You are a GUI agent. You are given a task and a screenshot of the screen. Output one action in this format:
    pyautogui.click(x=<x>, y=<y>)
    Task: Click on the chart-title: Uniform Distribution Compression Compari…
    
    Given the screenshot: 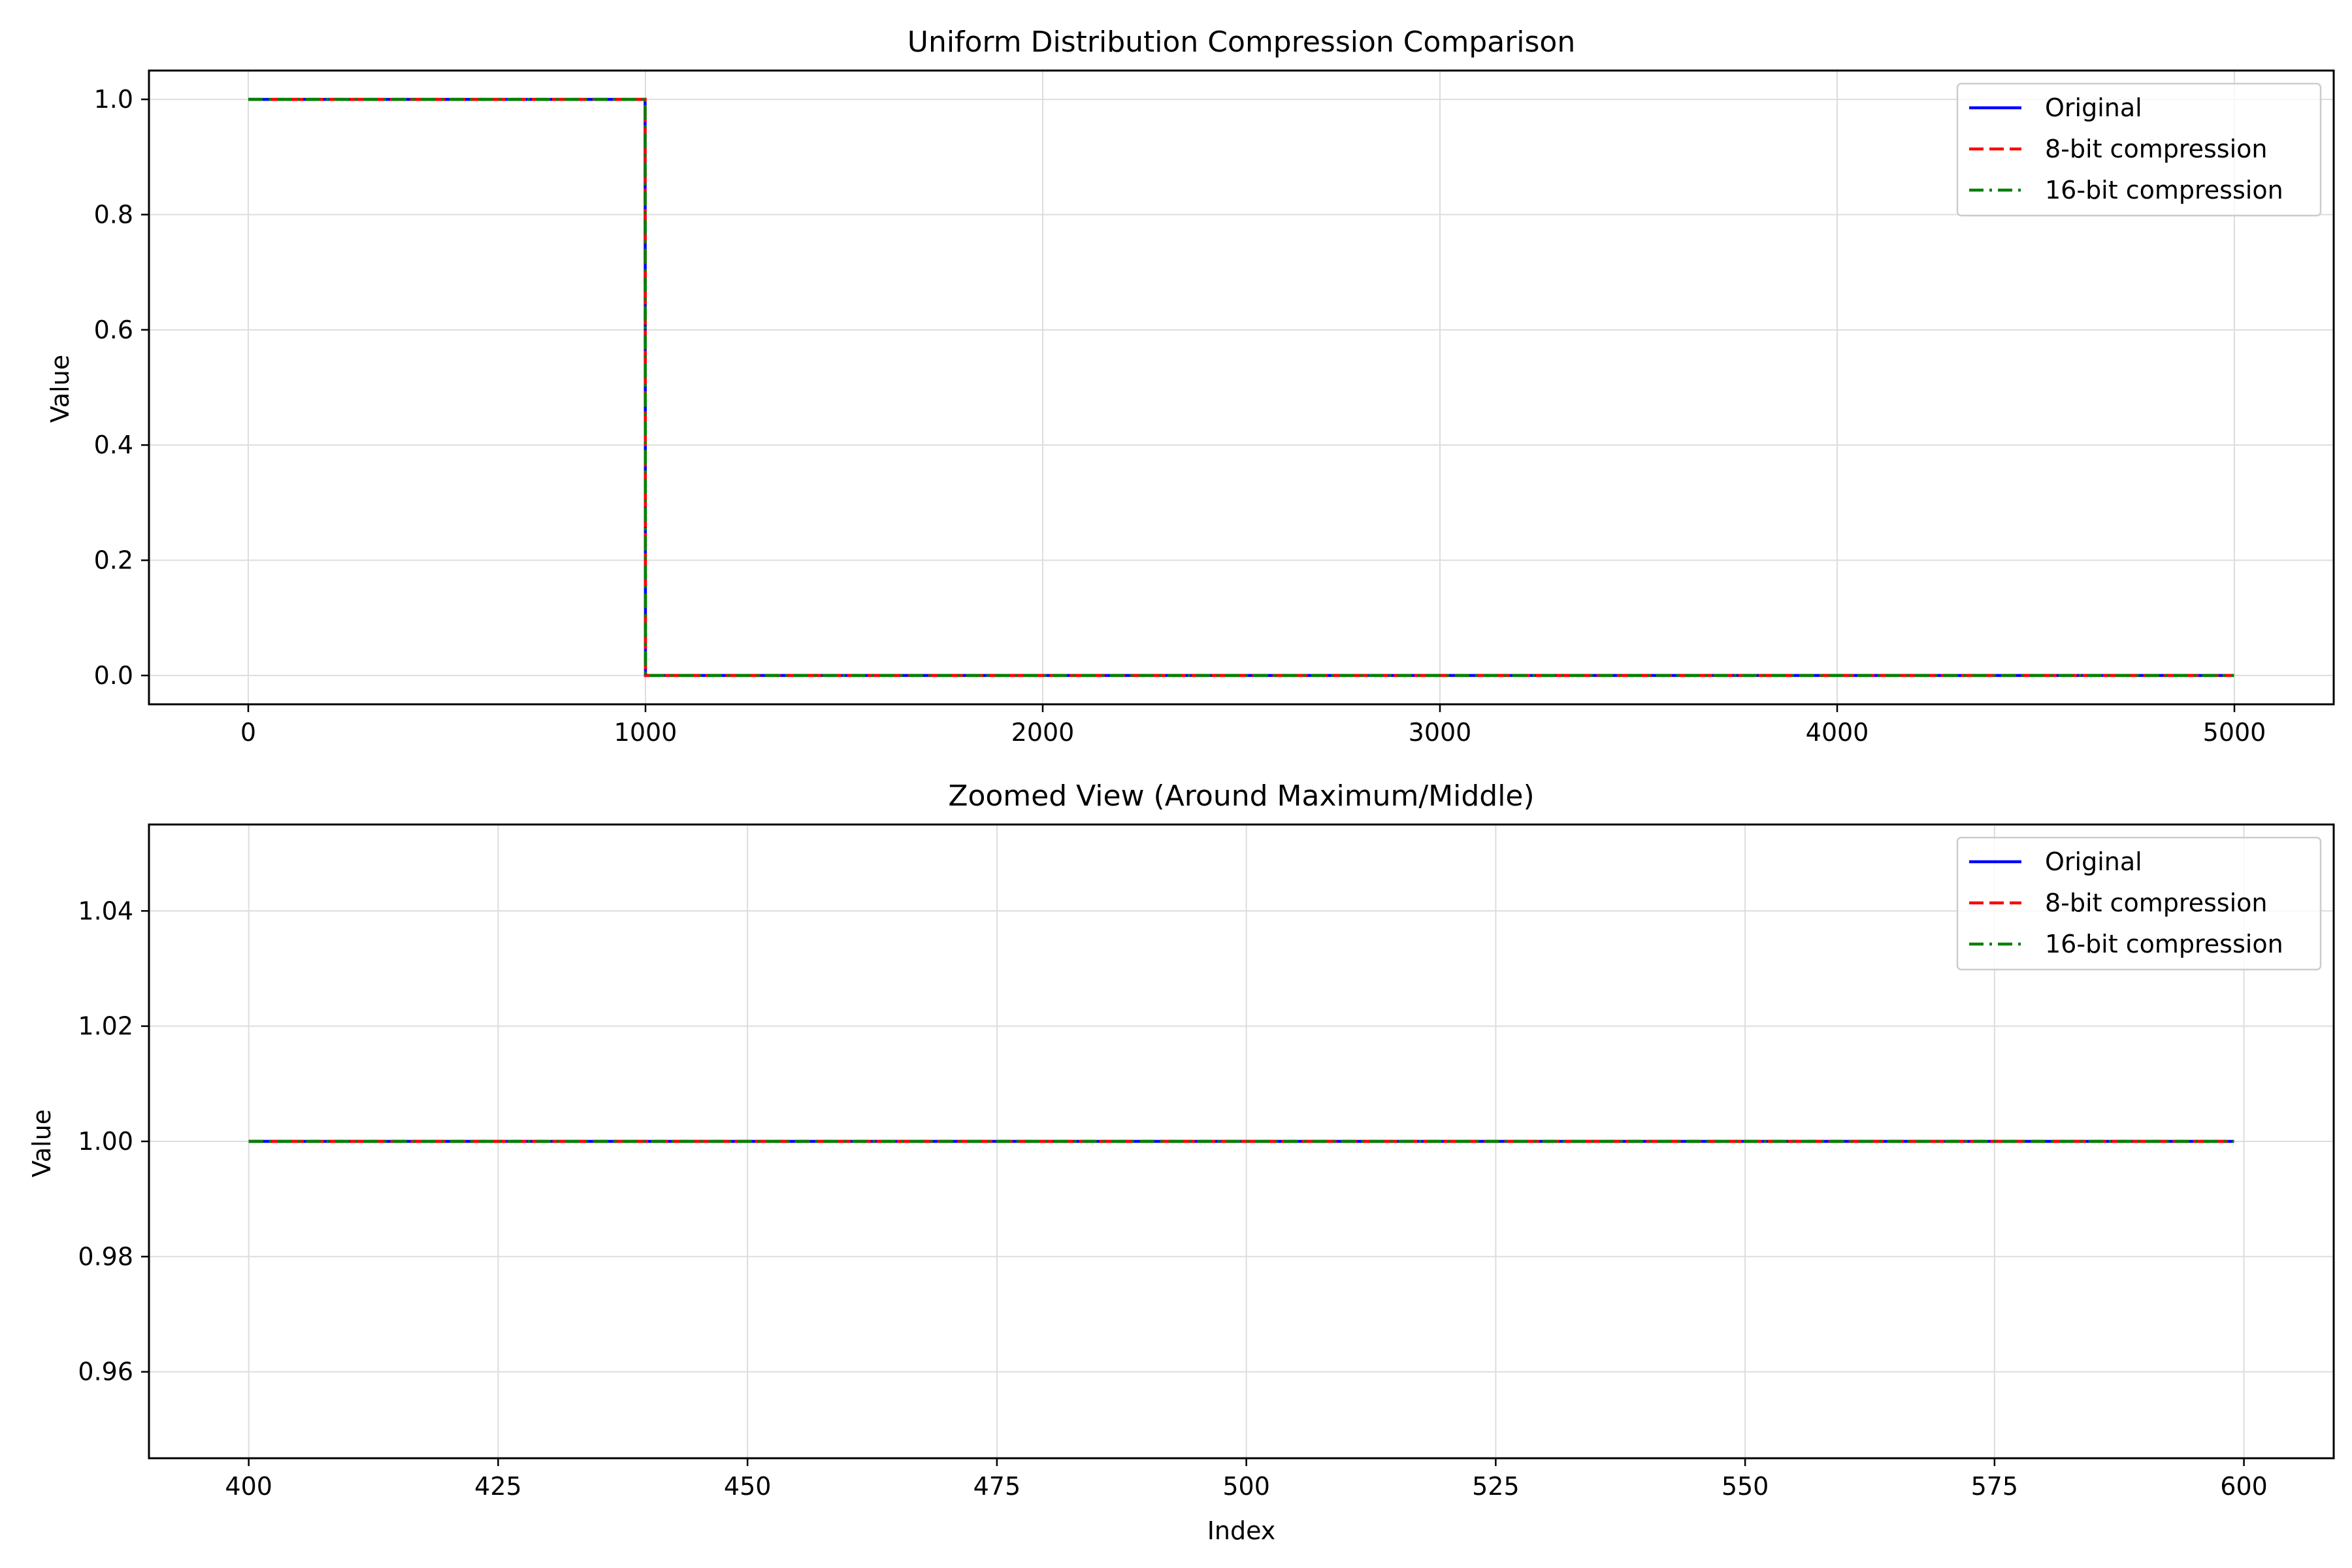 What is the action you would take?
    pyautogui.click(x=1241, y=42)
    